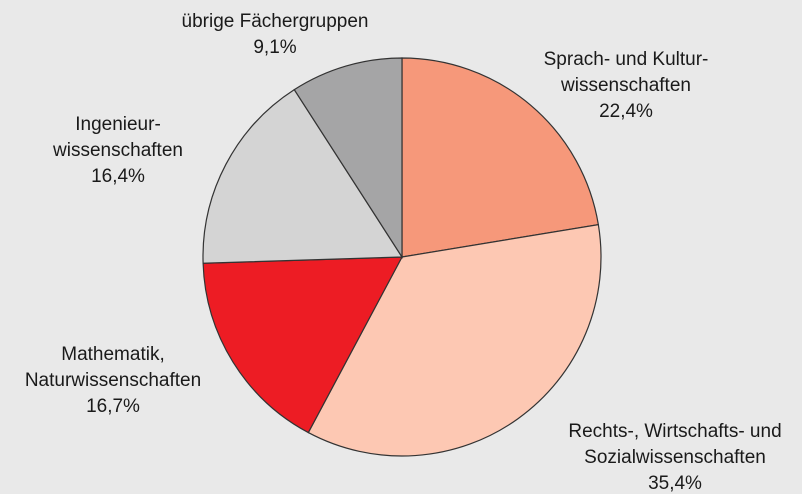 The image size is (802, 494). I want to click on slice-label: übrige Fächergruppen, so click(275, 21).